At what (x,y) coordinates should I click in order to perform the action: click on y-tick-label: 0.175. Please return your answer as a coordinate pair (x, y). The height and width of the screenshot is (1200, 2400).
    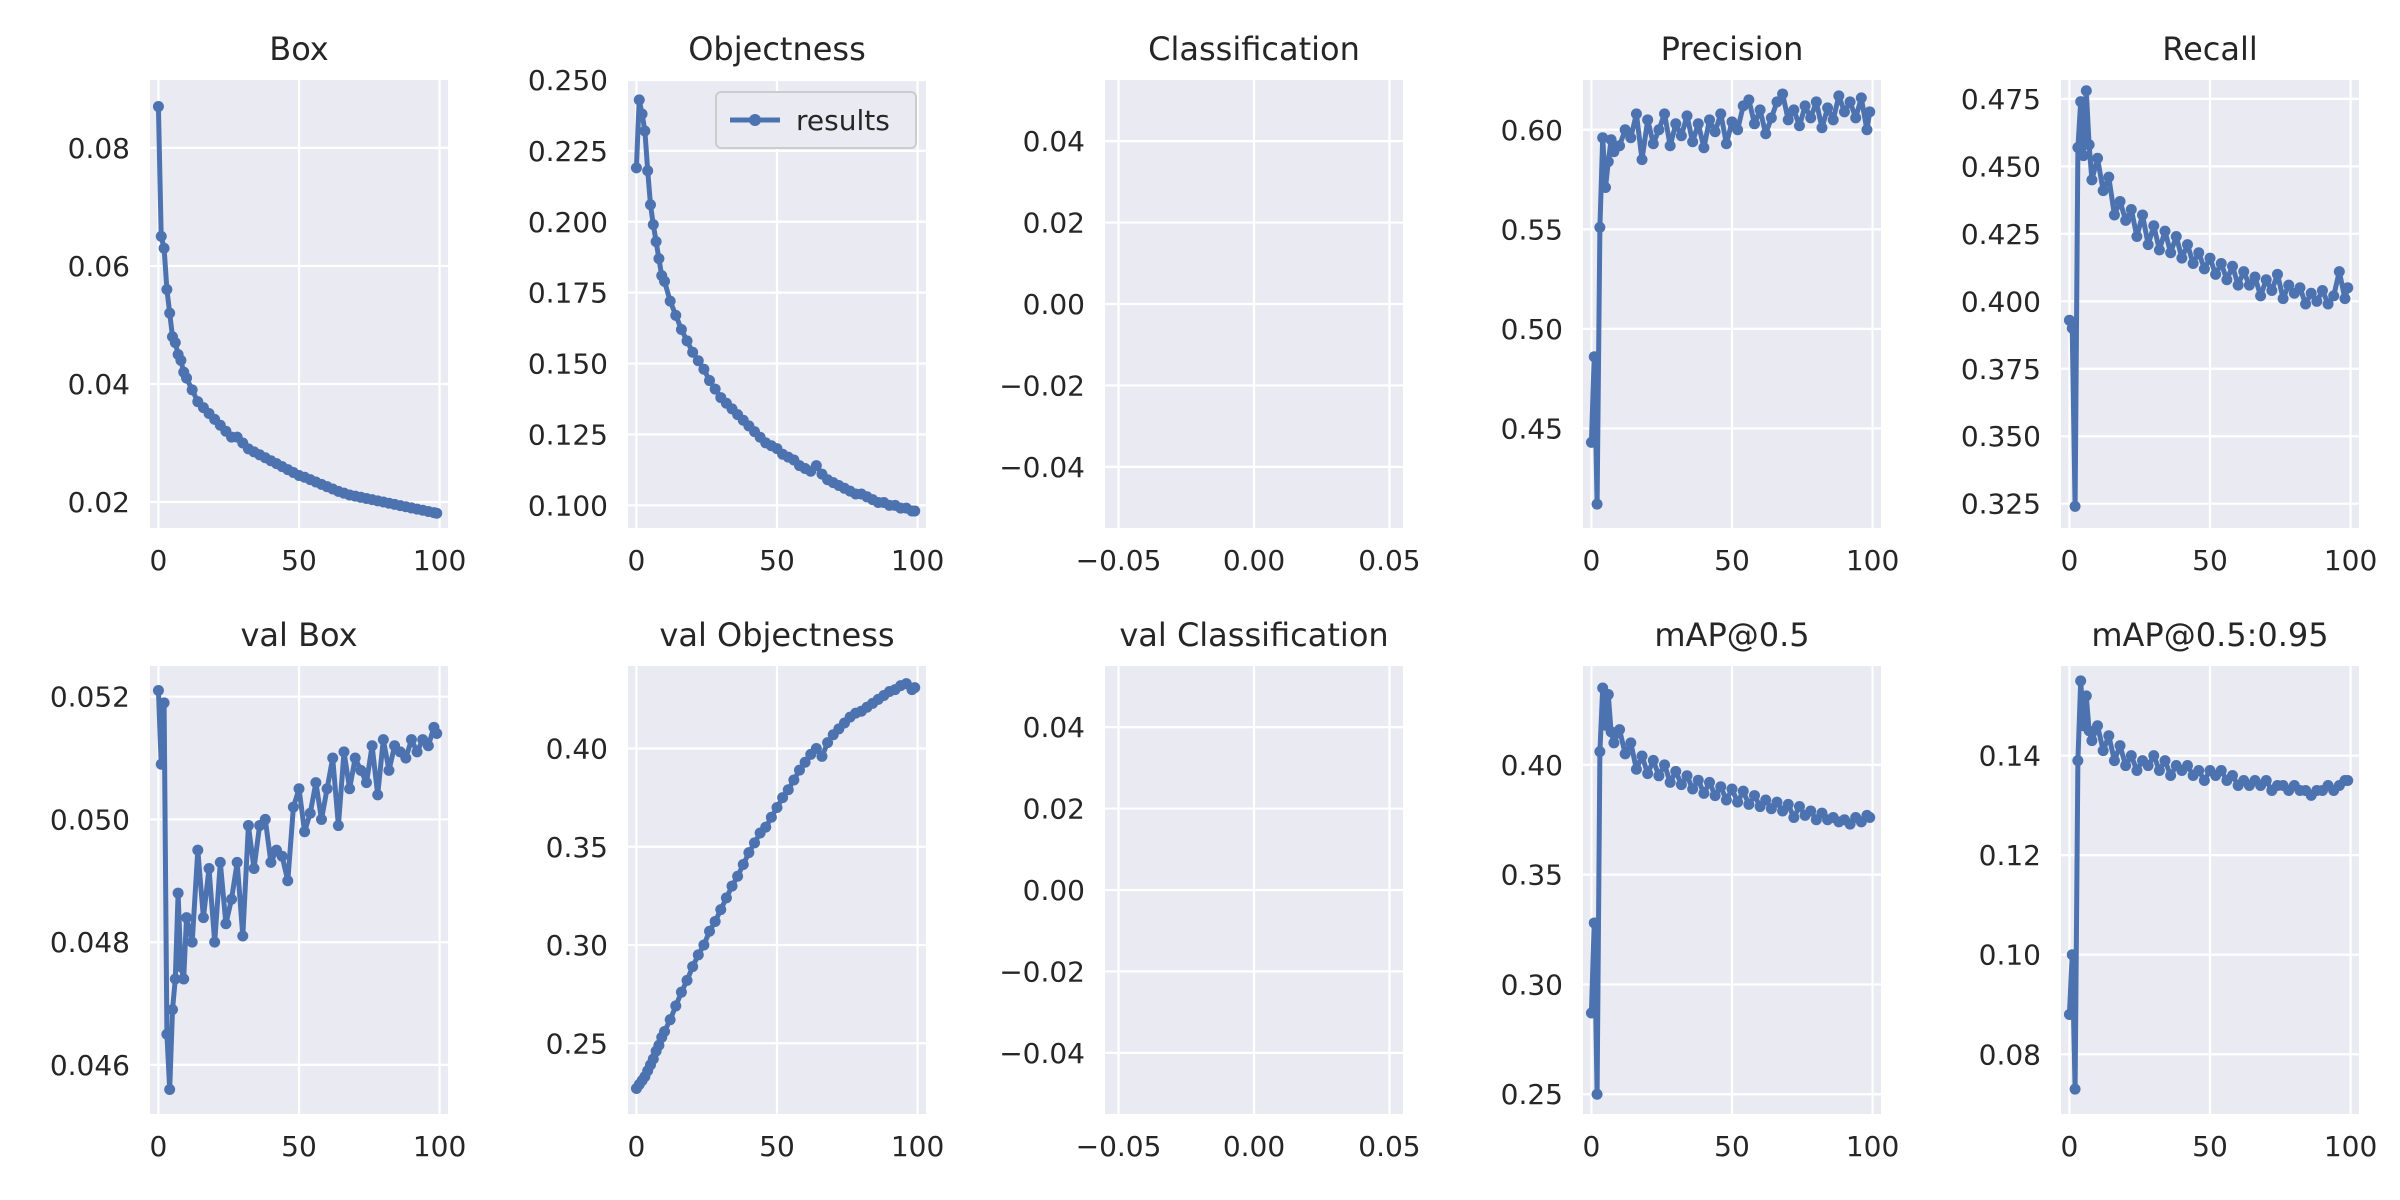
    Looking at the image, I should click on (568, 293).